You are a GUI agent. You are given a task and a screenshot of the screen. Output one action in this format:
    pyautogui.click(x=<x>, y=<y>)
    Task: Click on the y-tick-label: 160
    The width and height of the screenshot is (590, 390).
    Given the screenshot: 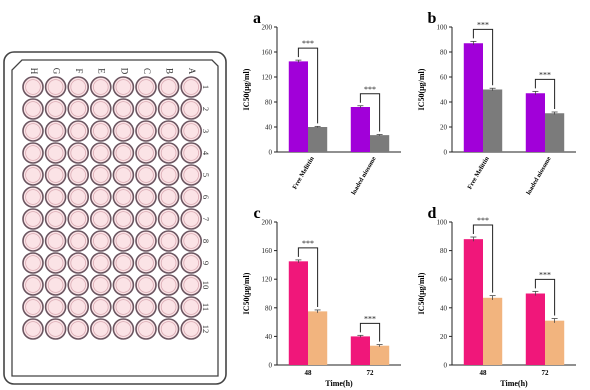 What is the action you would take?
    pyautogui.click(x=267, y=251)
    